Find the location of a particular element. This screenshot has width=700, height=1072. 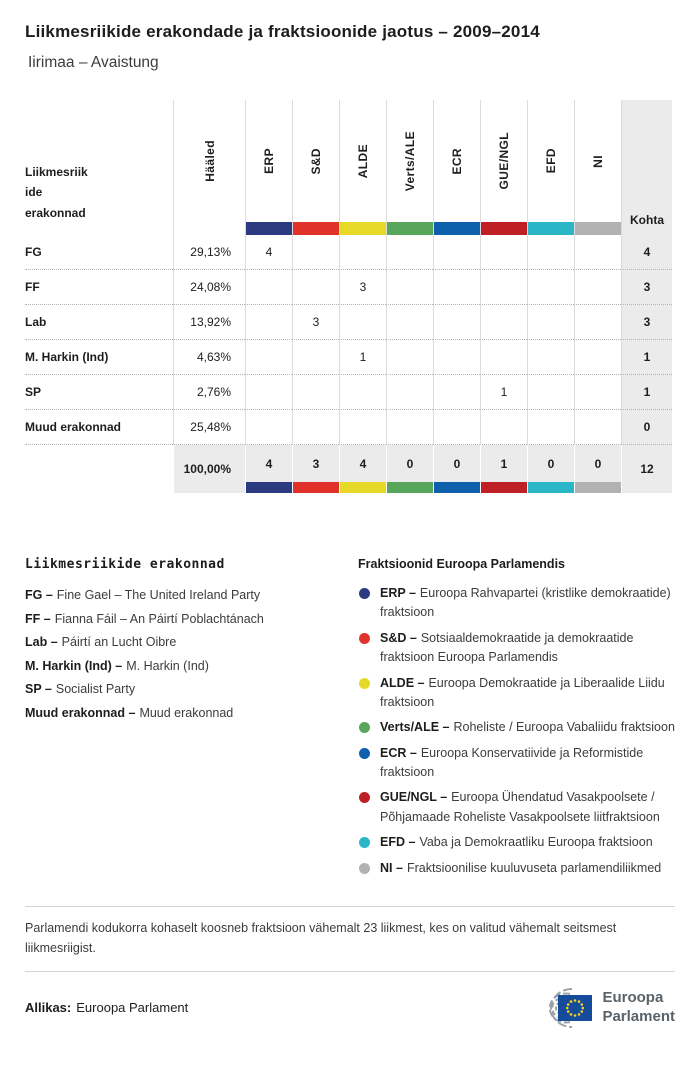

legend-item-fg: FG – Fine Gael – The United Ireland Party is located at coordinates (143, 595).